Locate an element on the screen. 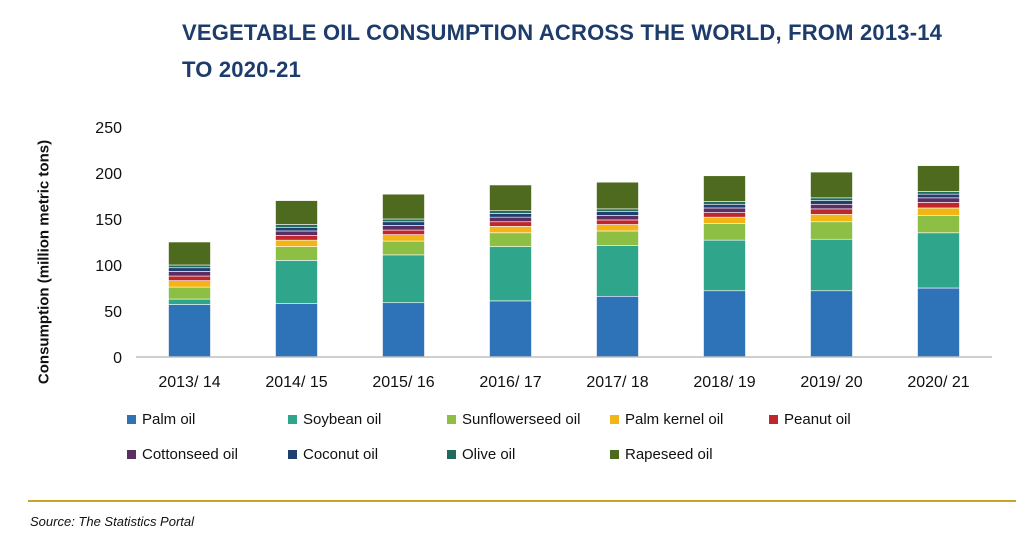  legend-item: Sunflowerseed oil is located at coordinates (513, 419).